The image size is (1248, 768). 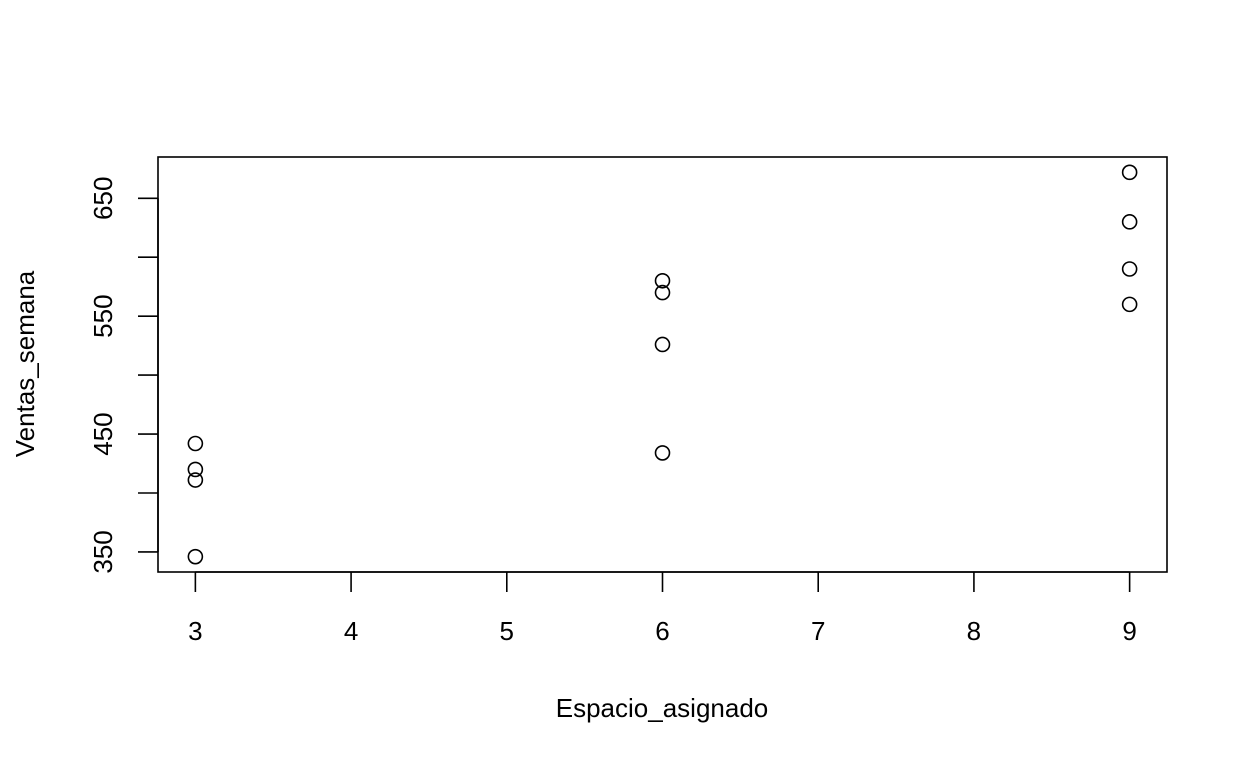 I want to click on x-axis: 3 4 5 6 7 8 9, so click(x=662, y=608).